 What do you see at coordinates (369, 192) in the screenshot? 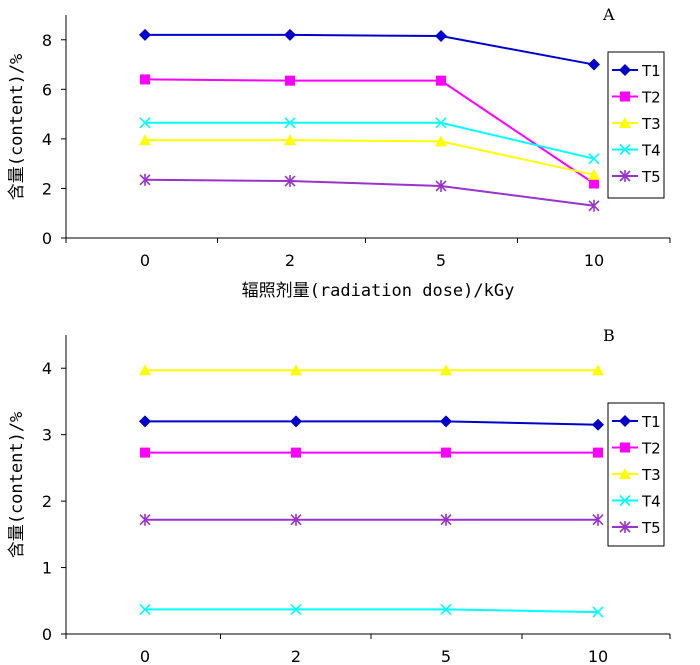
I see `series-line-t5` at bounding box center [369, 192].